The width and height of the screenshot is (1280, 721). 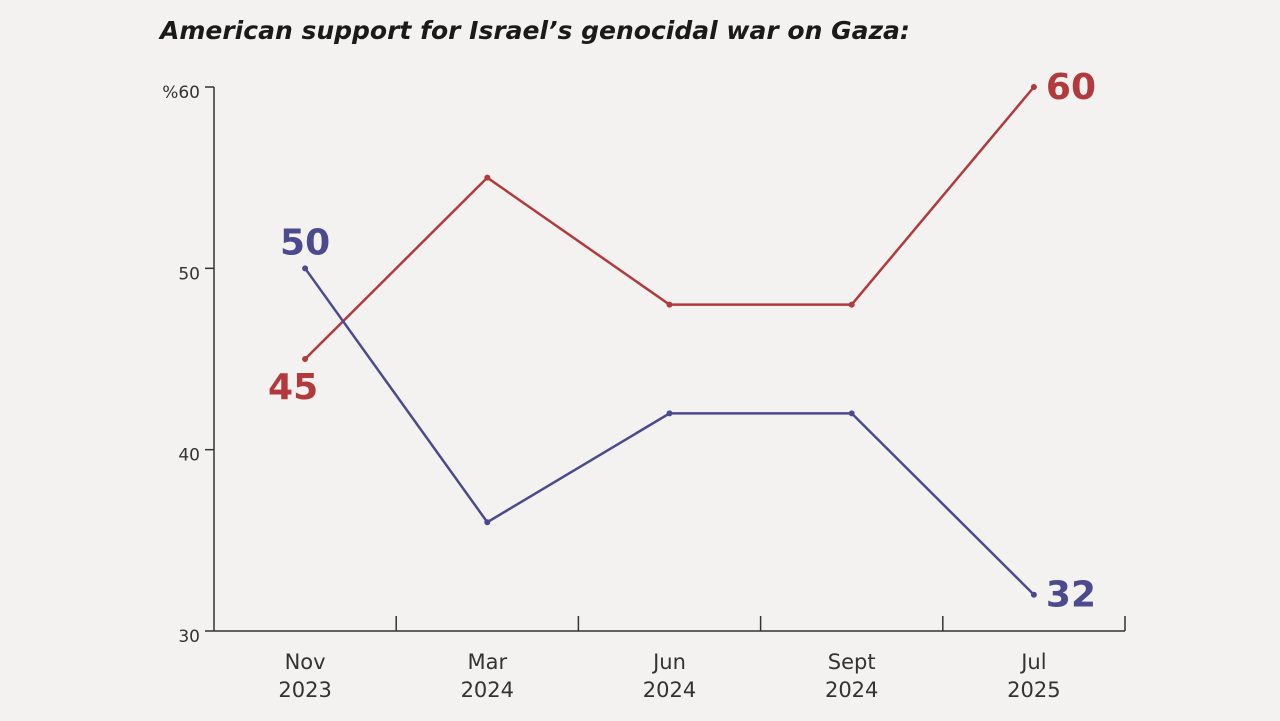 What do you see at coordinates (1034, 676) in the screenshot?
I see `x-tick-label: Jul 2025` at bounding box center [1034, 676].